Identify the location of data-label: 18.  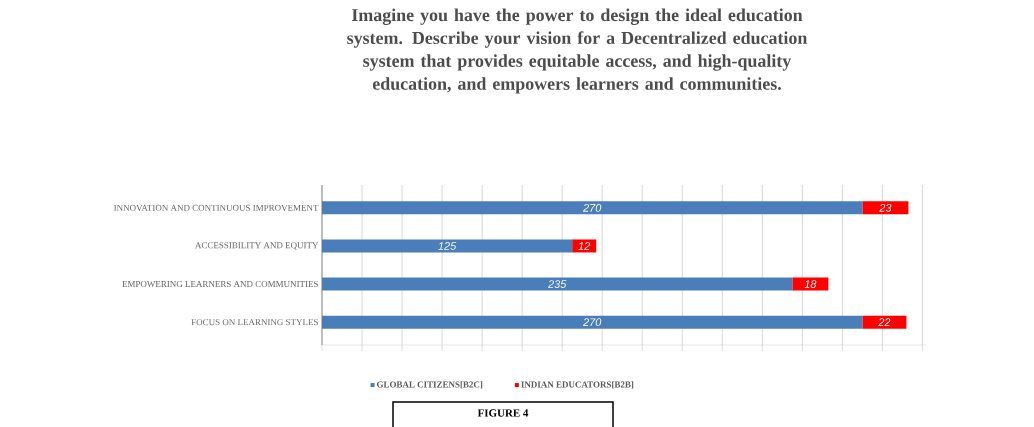
(810, 284).